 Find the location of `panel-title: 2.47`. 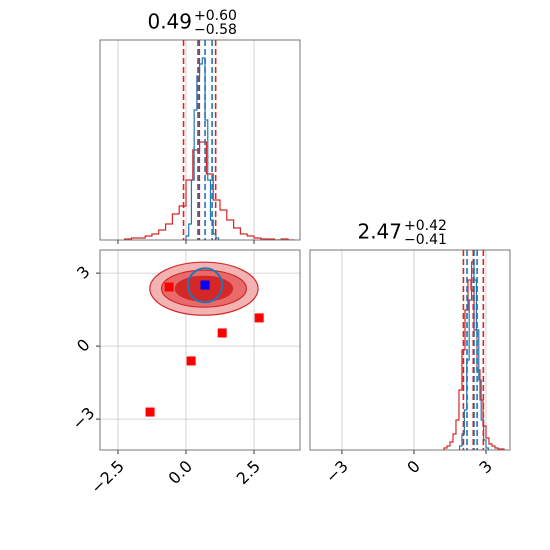

panel-title: 2.47 is located at coordinates (379, 232).